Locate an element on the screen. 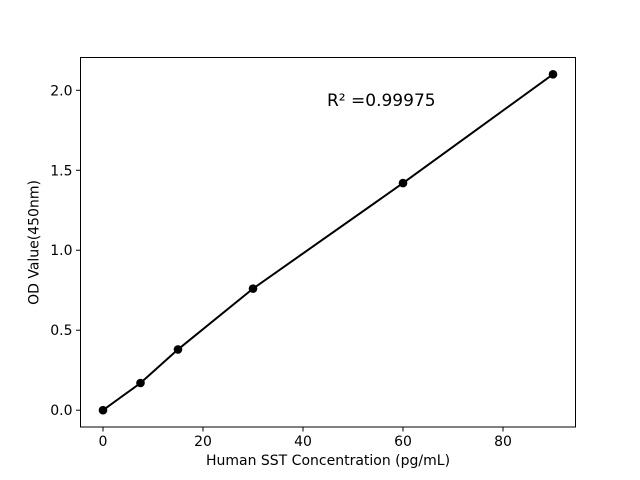 This screenshot has width=640, height=480. x-tick-label: 60 is located at coordinates (403, 442).